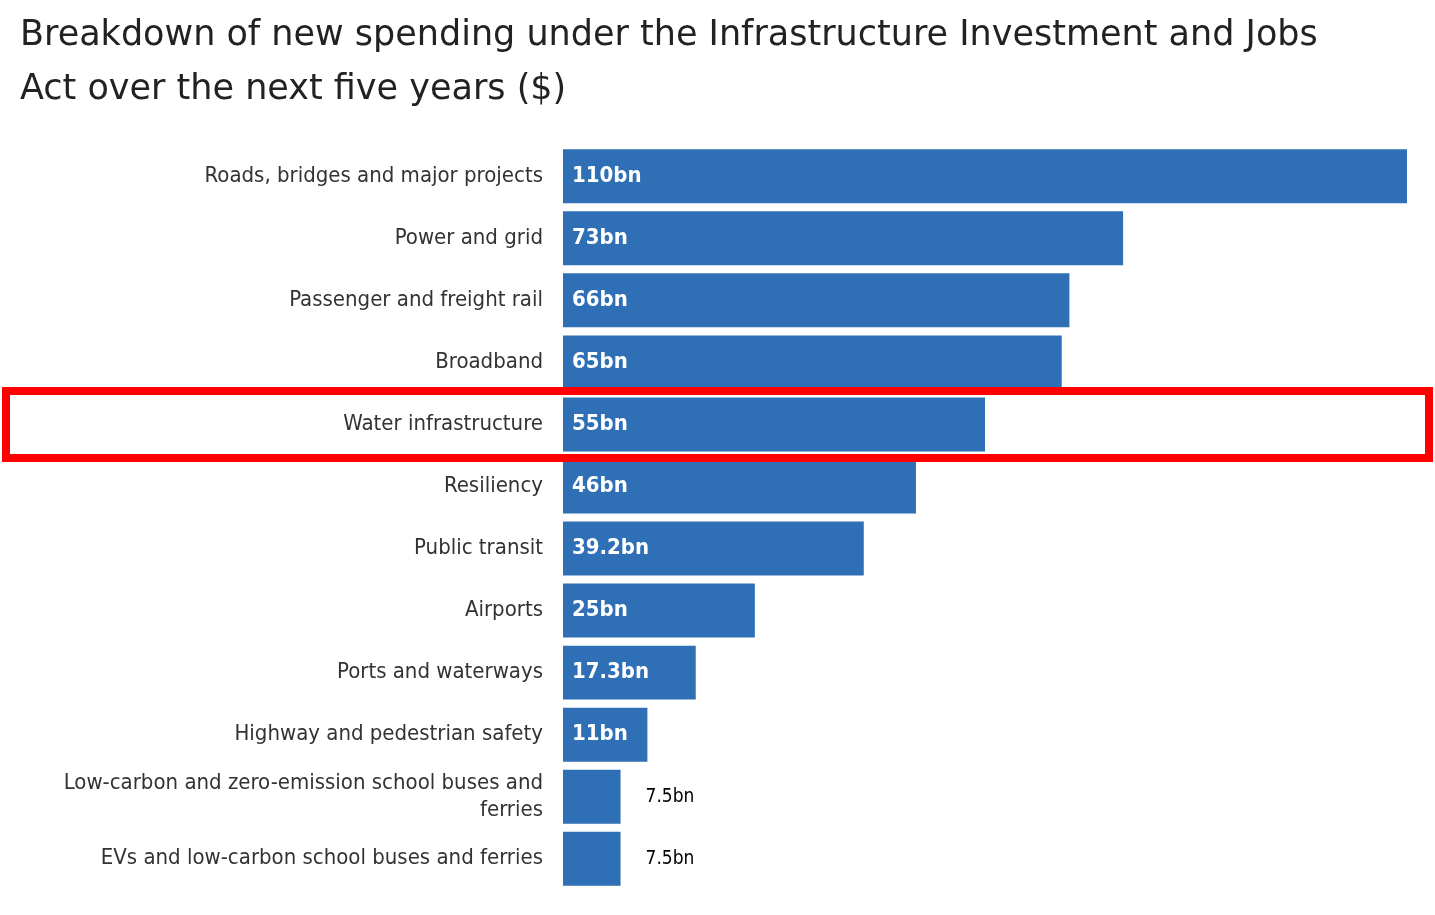 The image size is (1435, 915). Describe the element at coordinates (611, 547) in the screenshot. I see `data-label: 39.2bn` at that location.